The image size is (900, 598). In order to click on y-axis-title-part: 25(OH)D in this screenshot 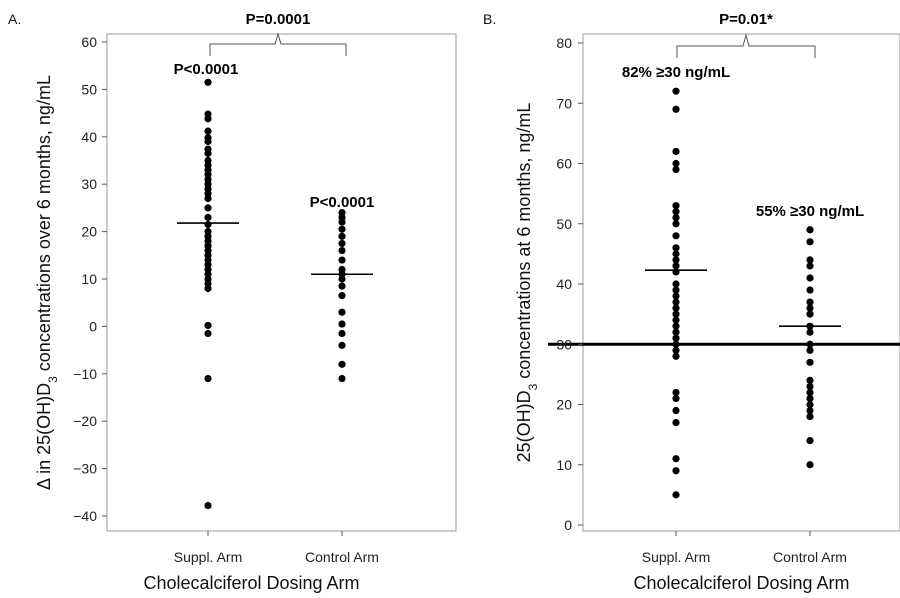, I will do `click(524, 426)`.